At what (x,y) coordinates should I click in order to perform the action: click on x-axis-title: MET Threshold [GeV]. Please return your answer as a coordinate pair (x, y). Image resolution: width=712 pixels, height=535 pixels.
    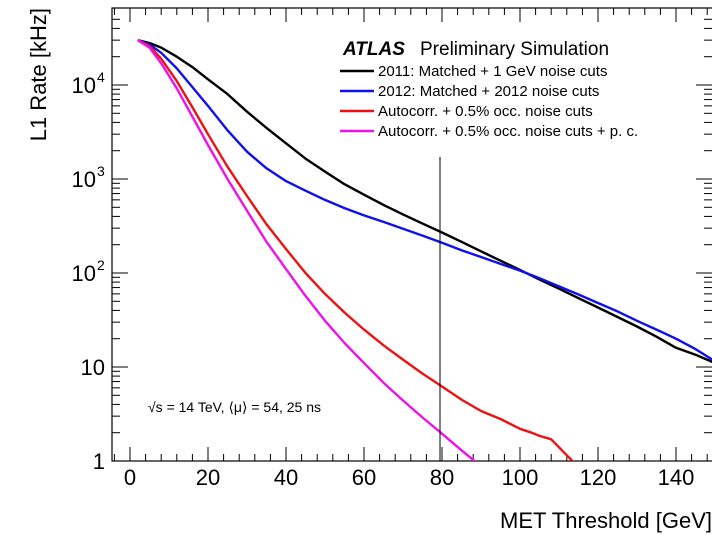
    Looking at the image, I should click on (606, 520).